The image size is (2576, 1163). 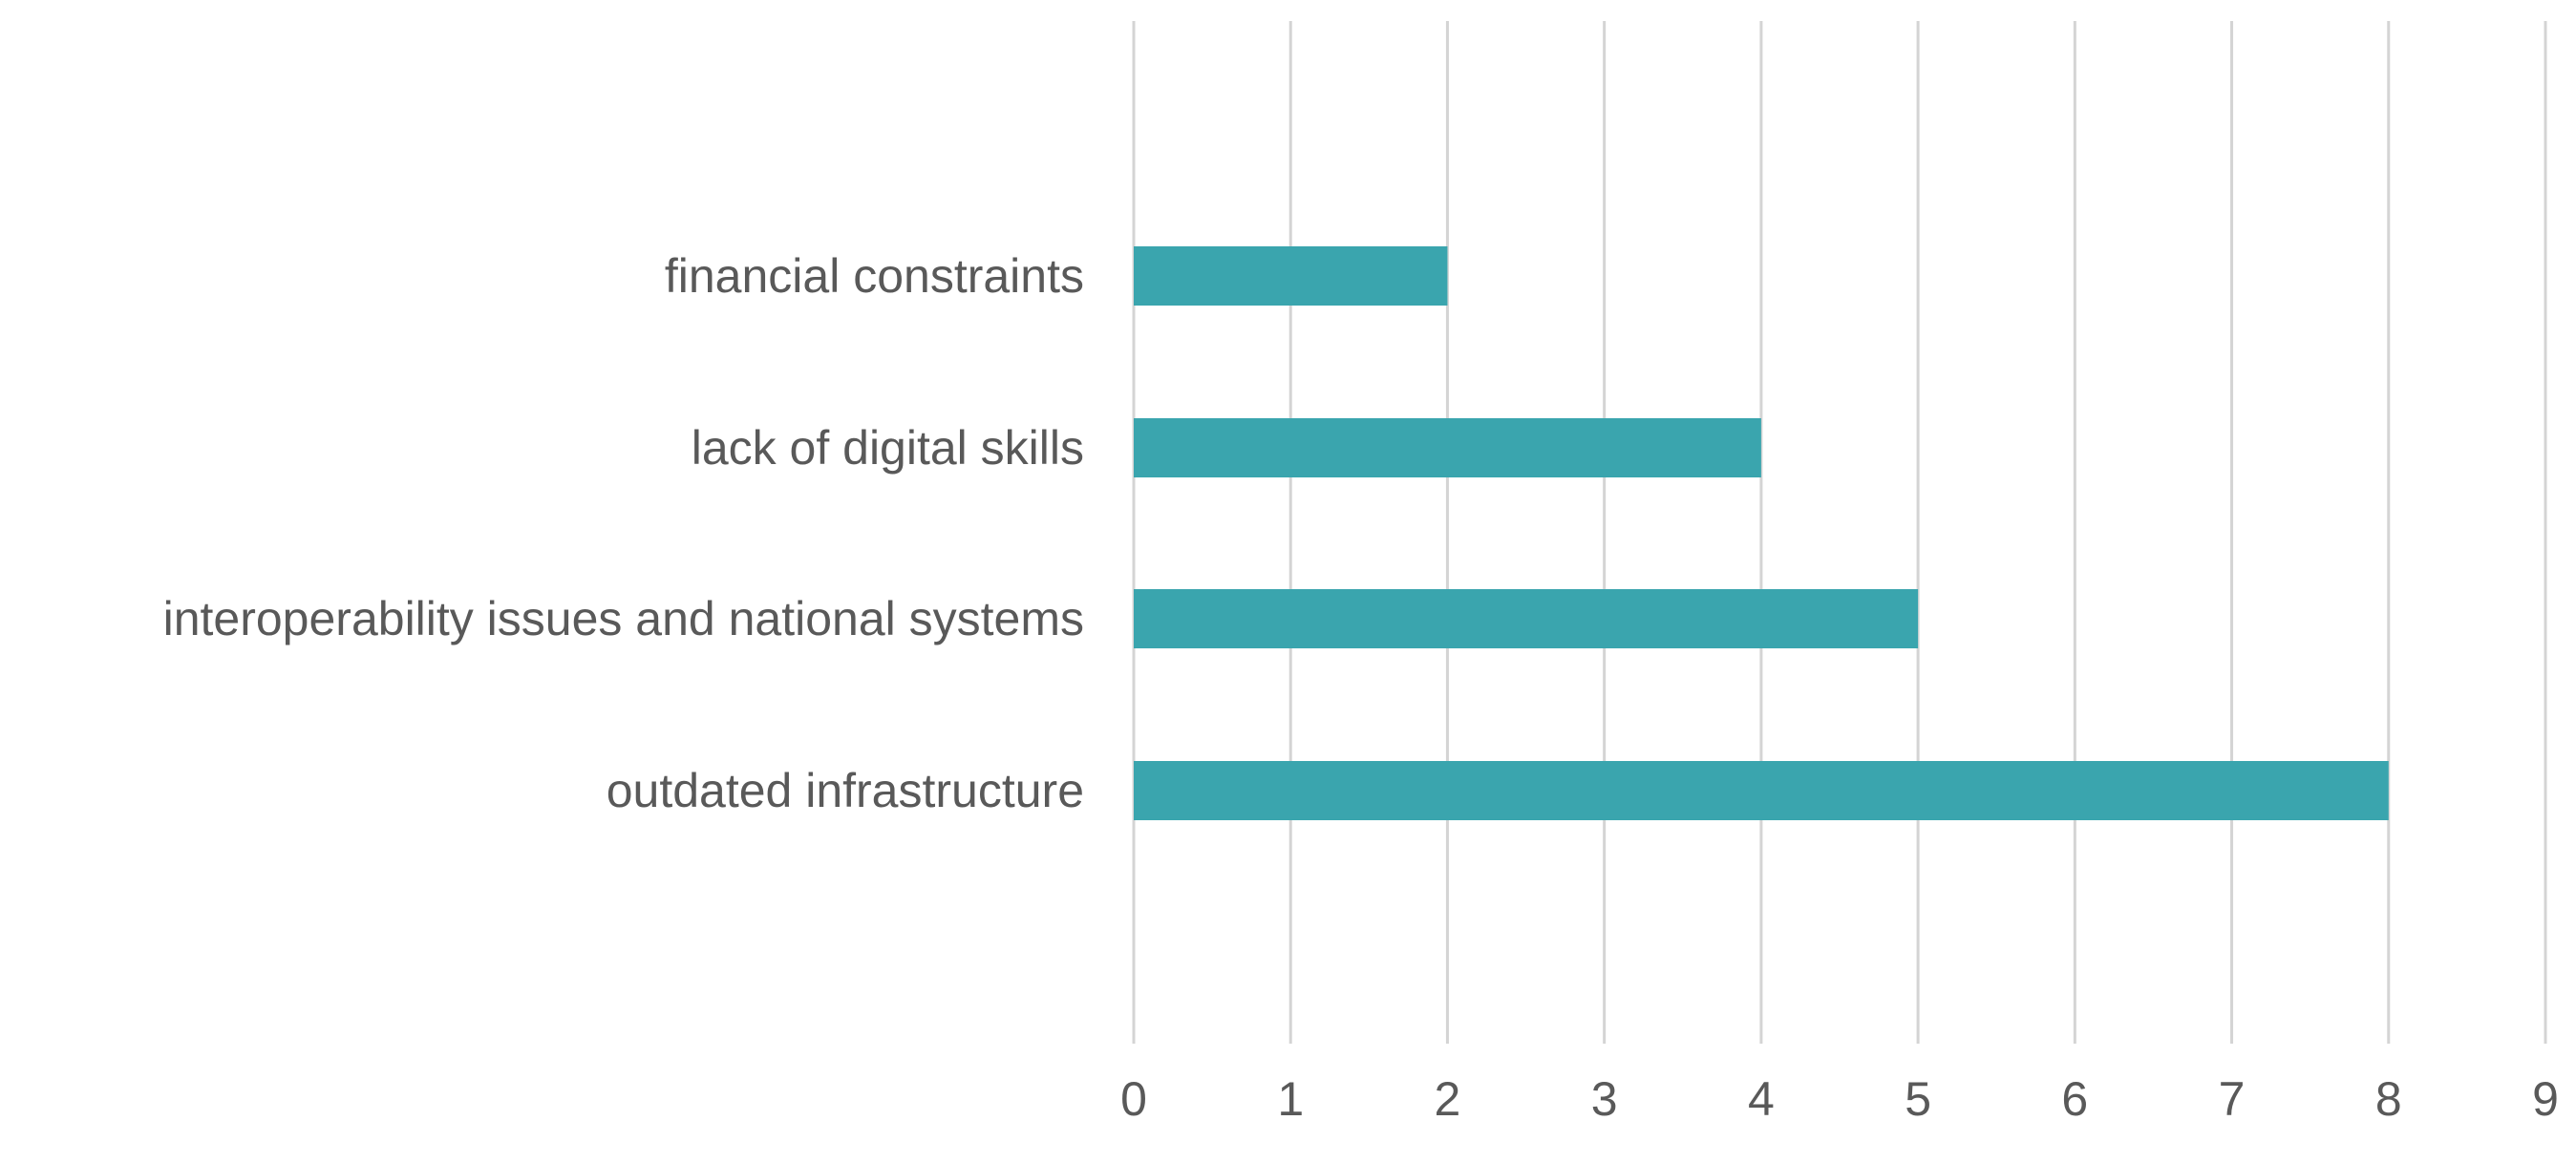 I want to click on x-tick-label-7: 7, so click(x=2232, y=1099).